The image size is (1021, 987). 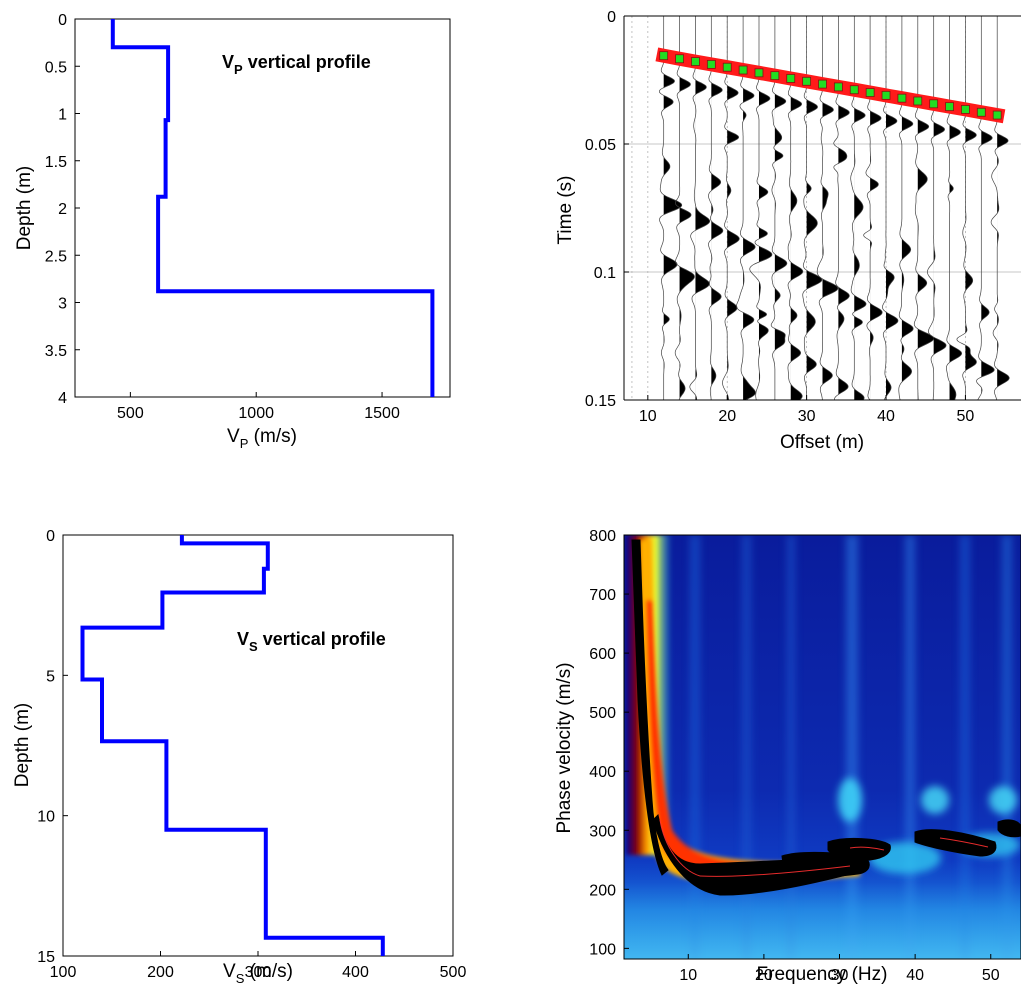 I want to click on y-tick-label: 800, so click(x=602, y=536).